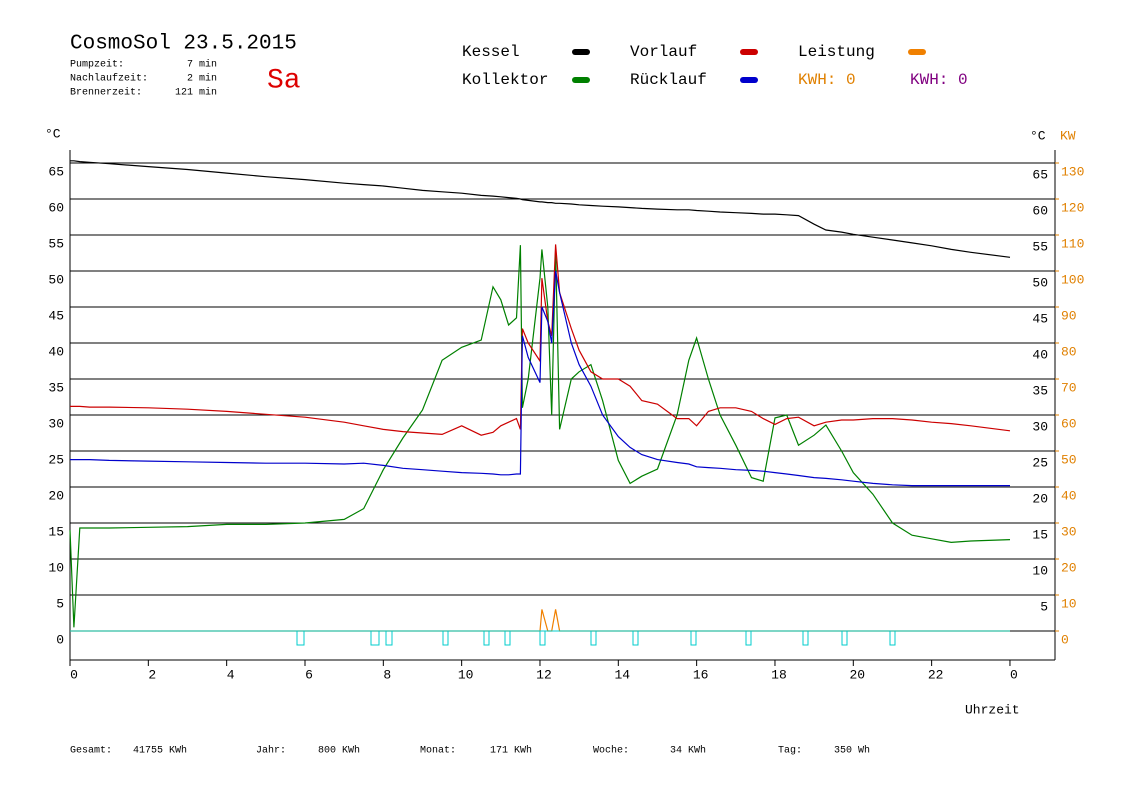  Describe the element at coordinates (701, 674) in the screenshot. I see `x-tick-label: 16` at that location.